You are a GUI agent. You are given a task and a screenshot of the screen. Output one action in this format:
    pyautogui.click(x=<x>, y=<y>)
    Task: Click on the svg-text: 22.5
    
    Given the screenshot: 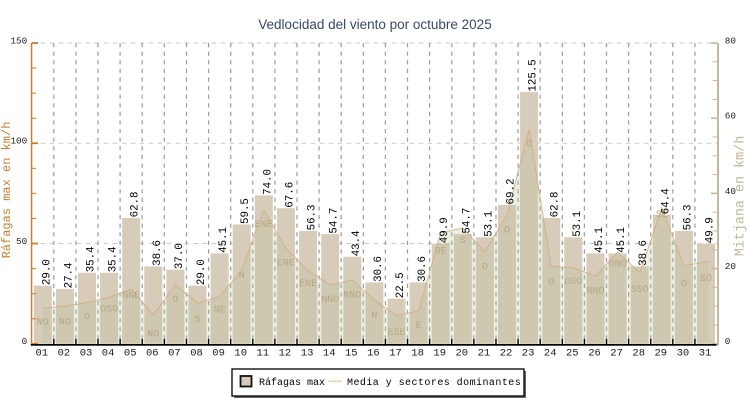 What is the action you would take?
    pyautogui.click(x=401, y=285)
    